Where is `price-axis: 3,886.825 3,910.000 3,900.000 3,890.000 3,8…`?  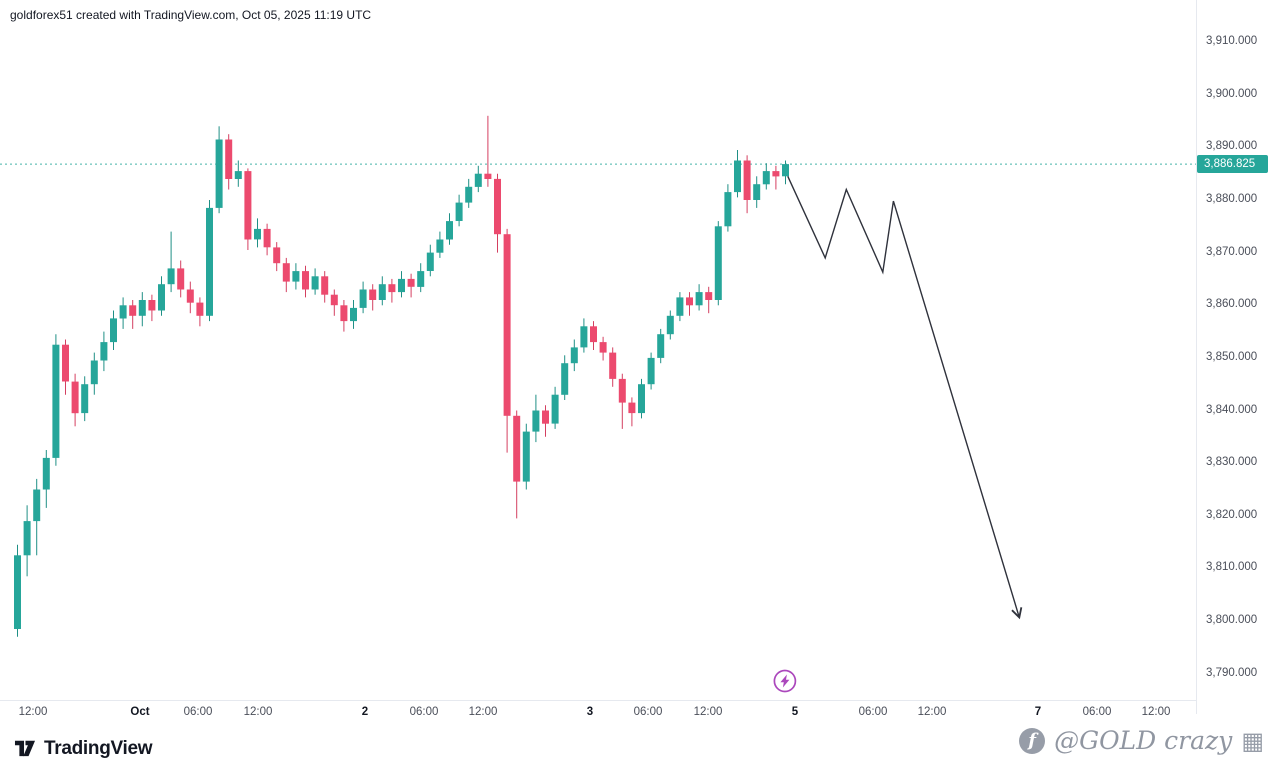 price-axis: 3,886.825 3,910.000 3,900.000 3,890.000 3,8… is located at coordinates (1238, 357).